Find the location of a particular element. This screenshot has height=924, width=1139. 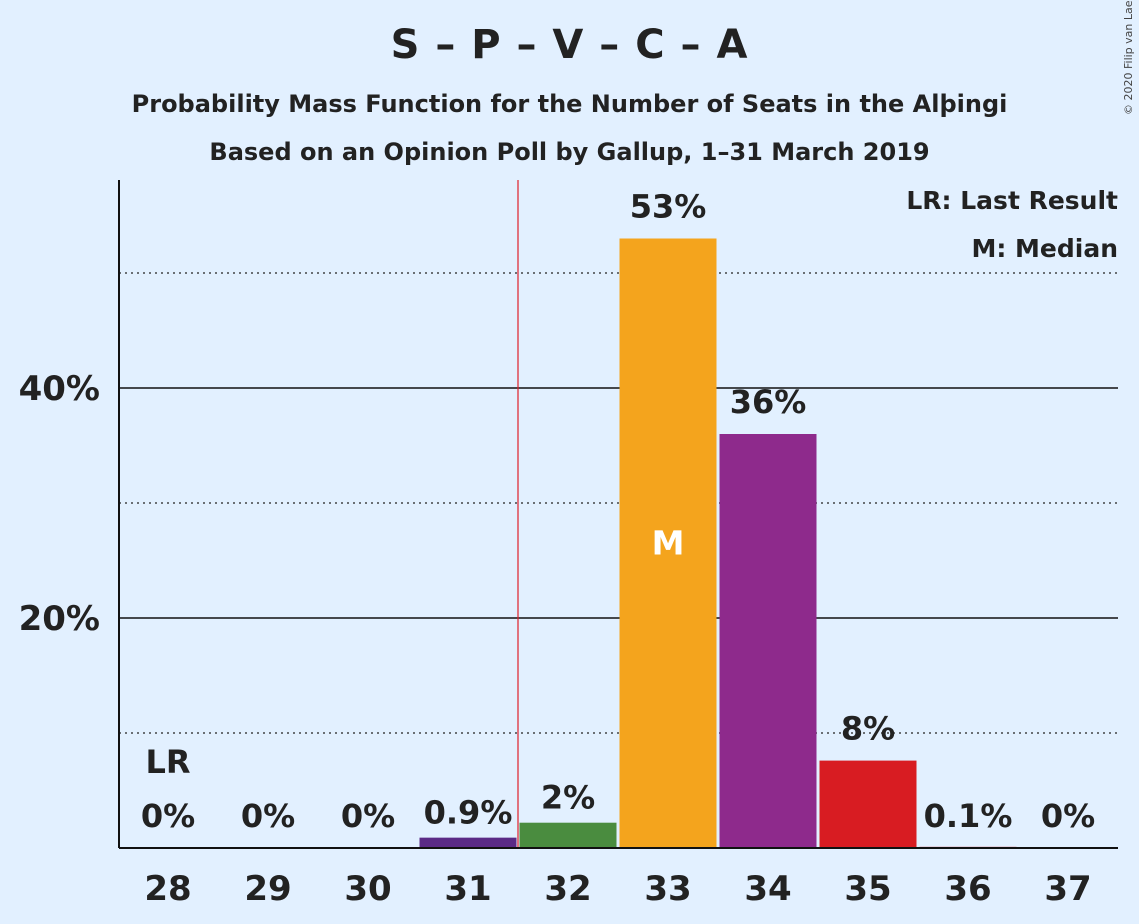

x-tick-label-35: 35 is located at coordinates (867, 889).